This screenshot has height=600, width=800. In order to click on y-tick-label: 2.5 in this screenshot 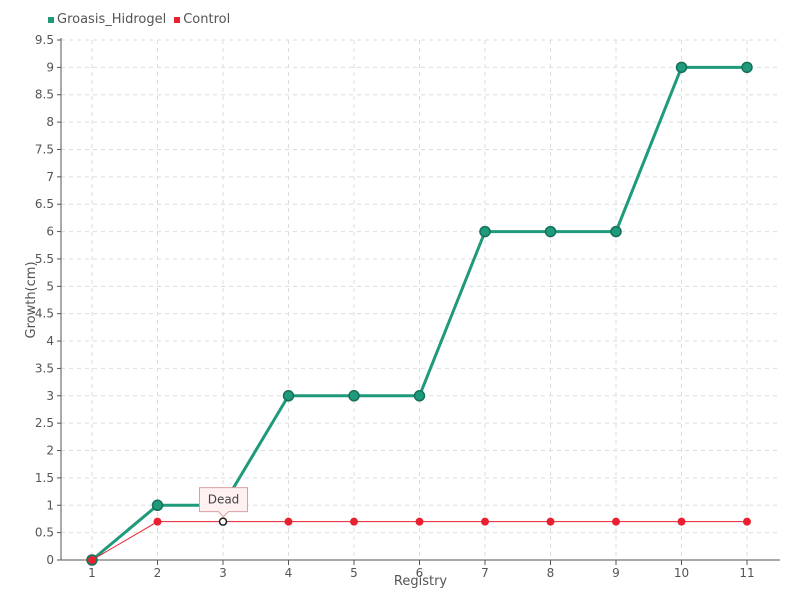, I will do `click(44, 423)`.